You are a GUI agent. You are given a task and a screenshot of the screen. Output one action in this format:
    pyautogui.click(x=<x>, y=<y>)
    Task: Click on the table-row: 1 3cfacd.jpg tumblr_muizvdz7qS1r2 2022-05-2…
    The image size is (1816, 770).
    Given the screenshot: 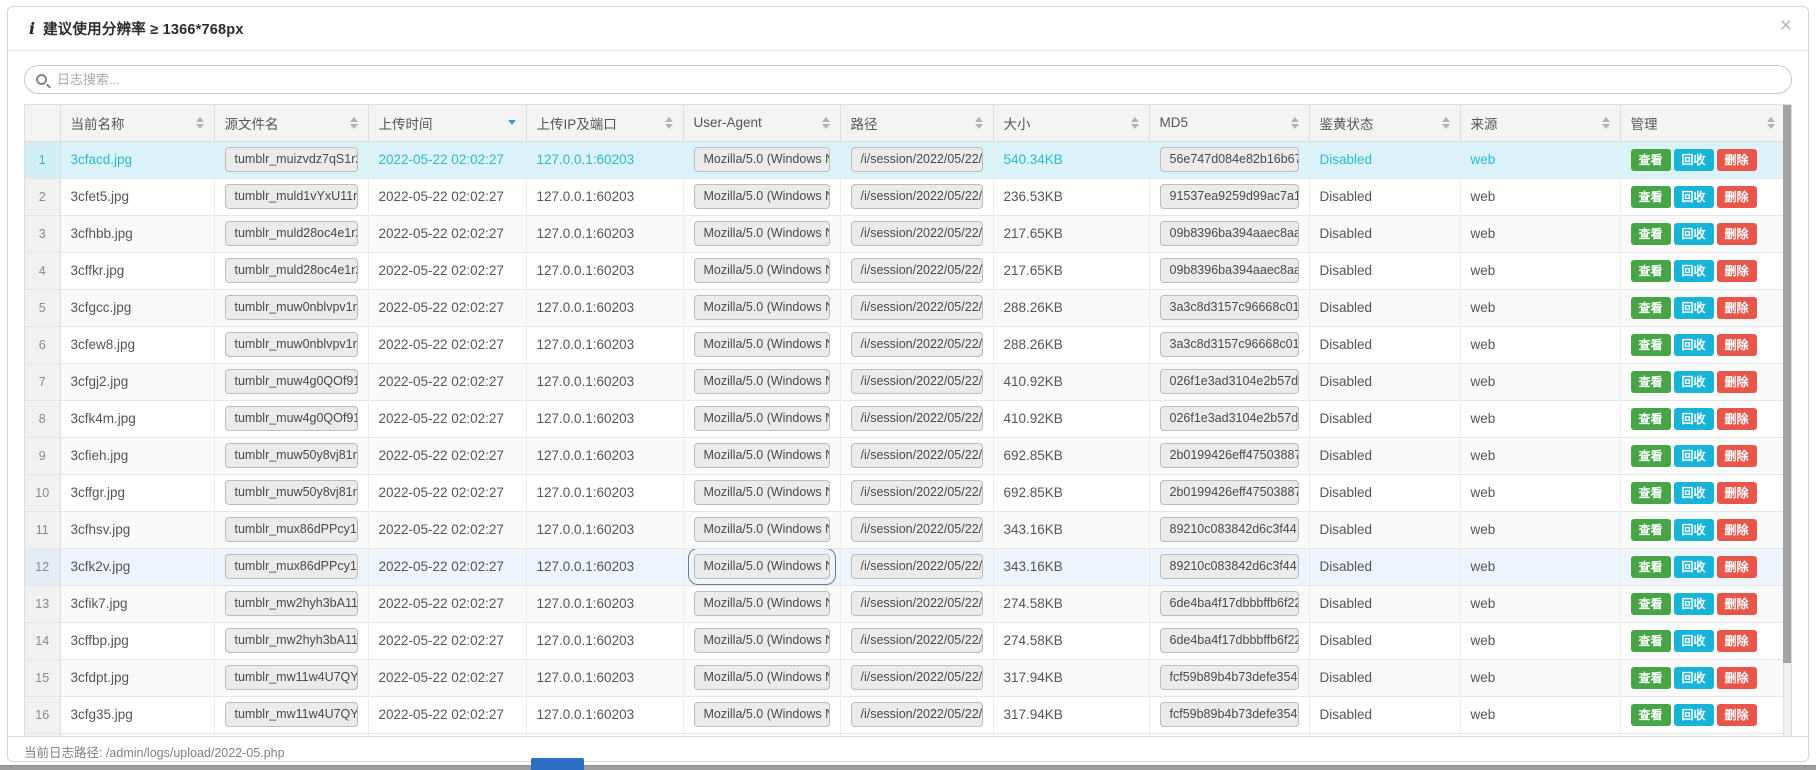 What is the action you would take?
    pyautogui.click(x=905, y=159)
    